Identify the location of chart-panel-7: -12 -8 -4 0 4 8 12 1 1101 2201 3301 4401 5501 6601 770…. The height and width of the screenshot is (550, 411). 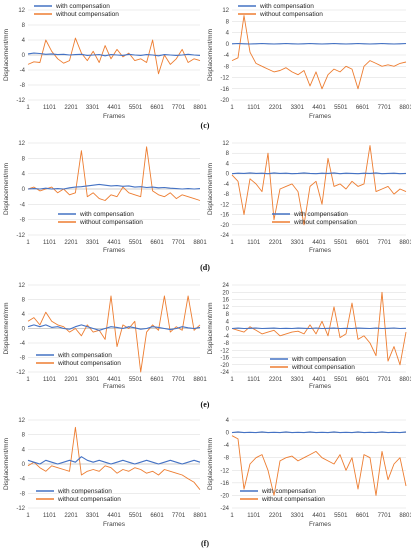
(105, 473).